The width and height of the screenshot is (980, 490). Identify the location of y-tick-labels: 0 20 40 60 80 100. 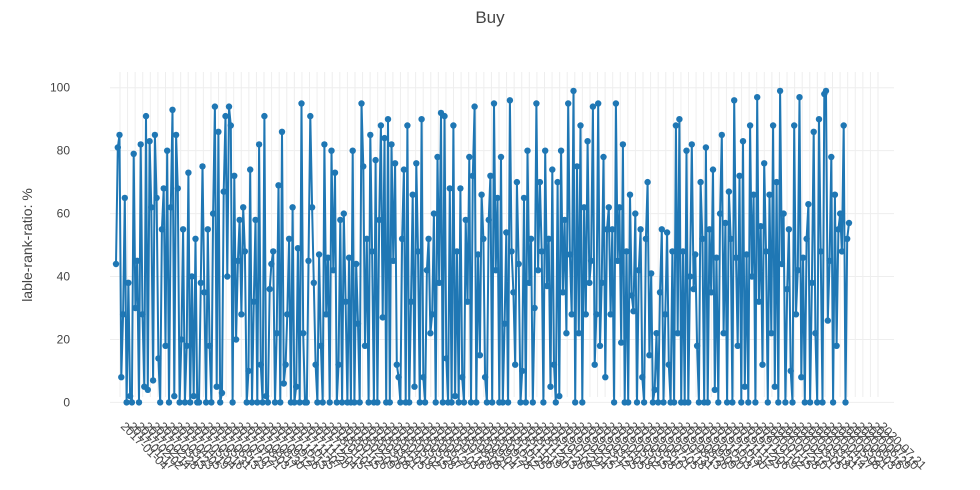
(60, 245).